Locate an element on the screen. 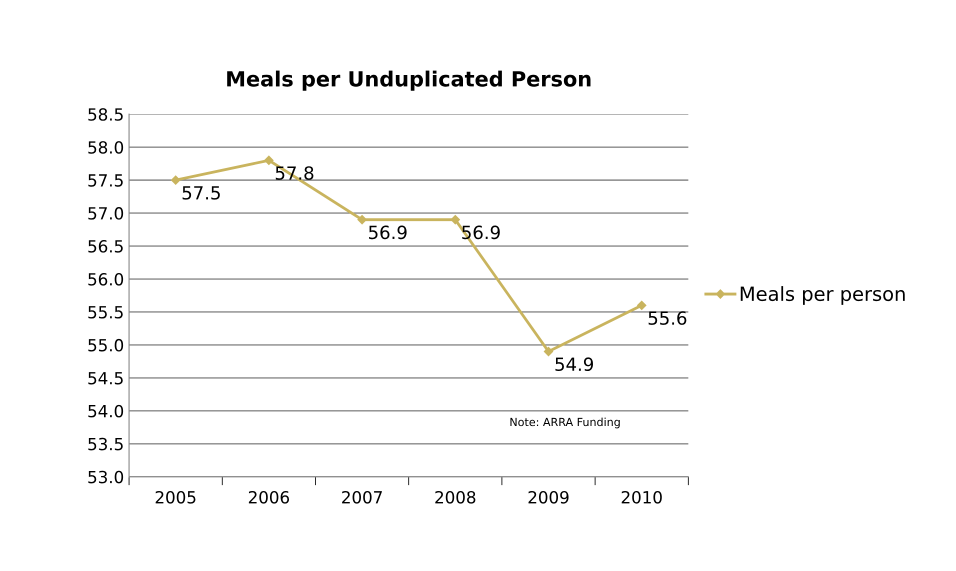 This screenshot has height=571, width=956. data-label: 56.9 is located at coordinates (388, 233).